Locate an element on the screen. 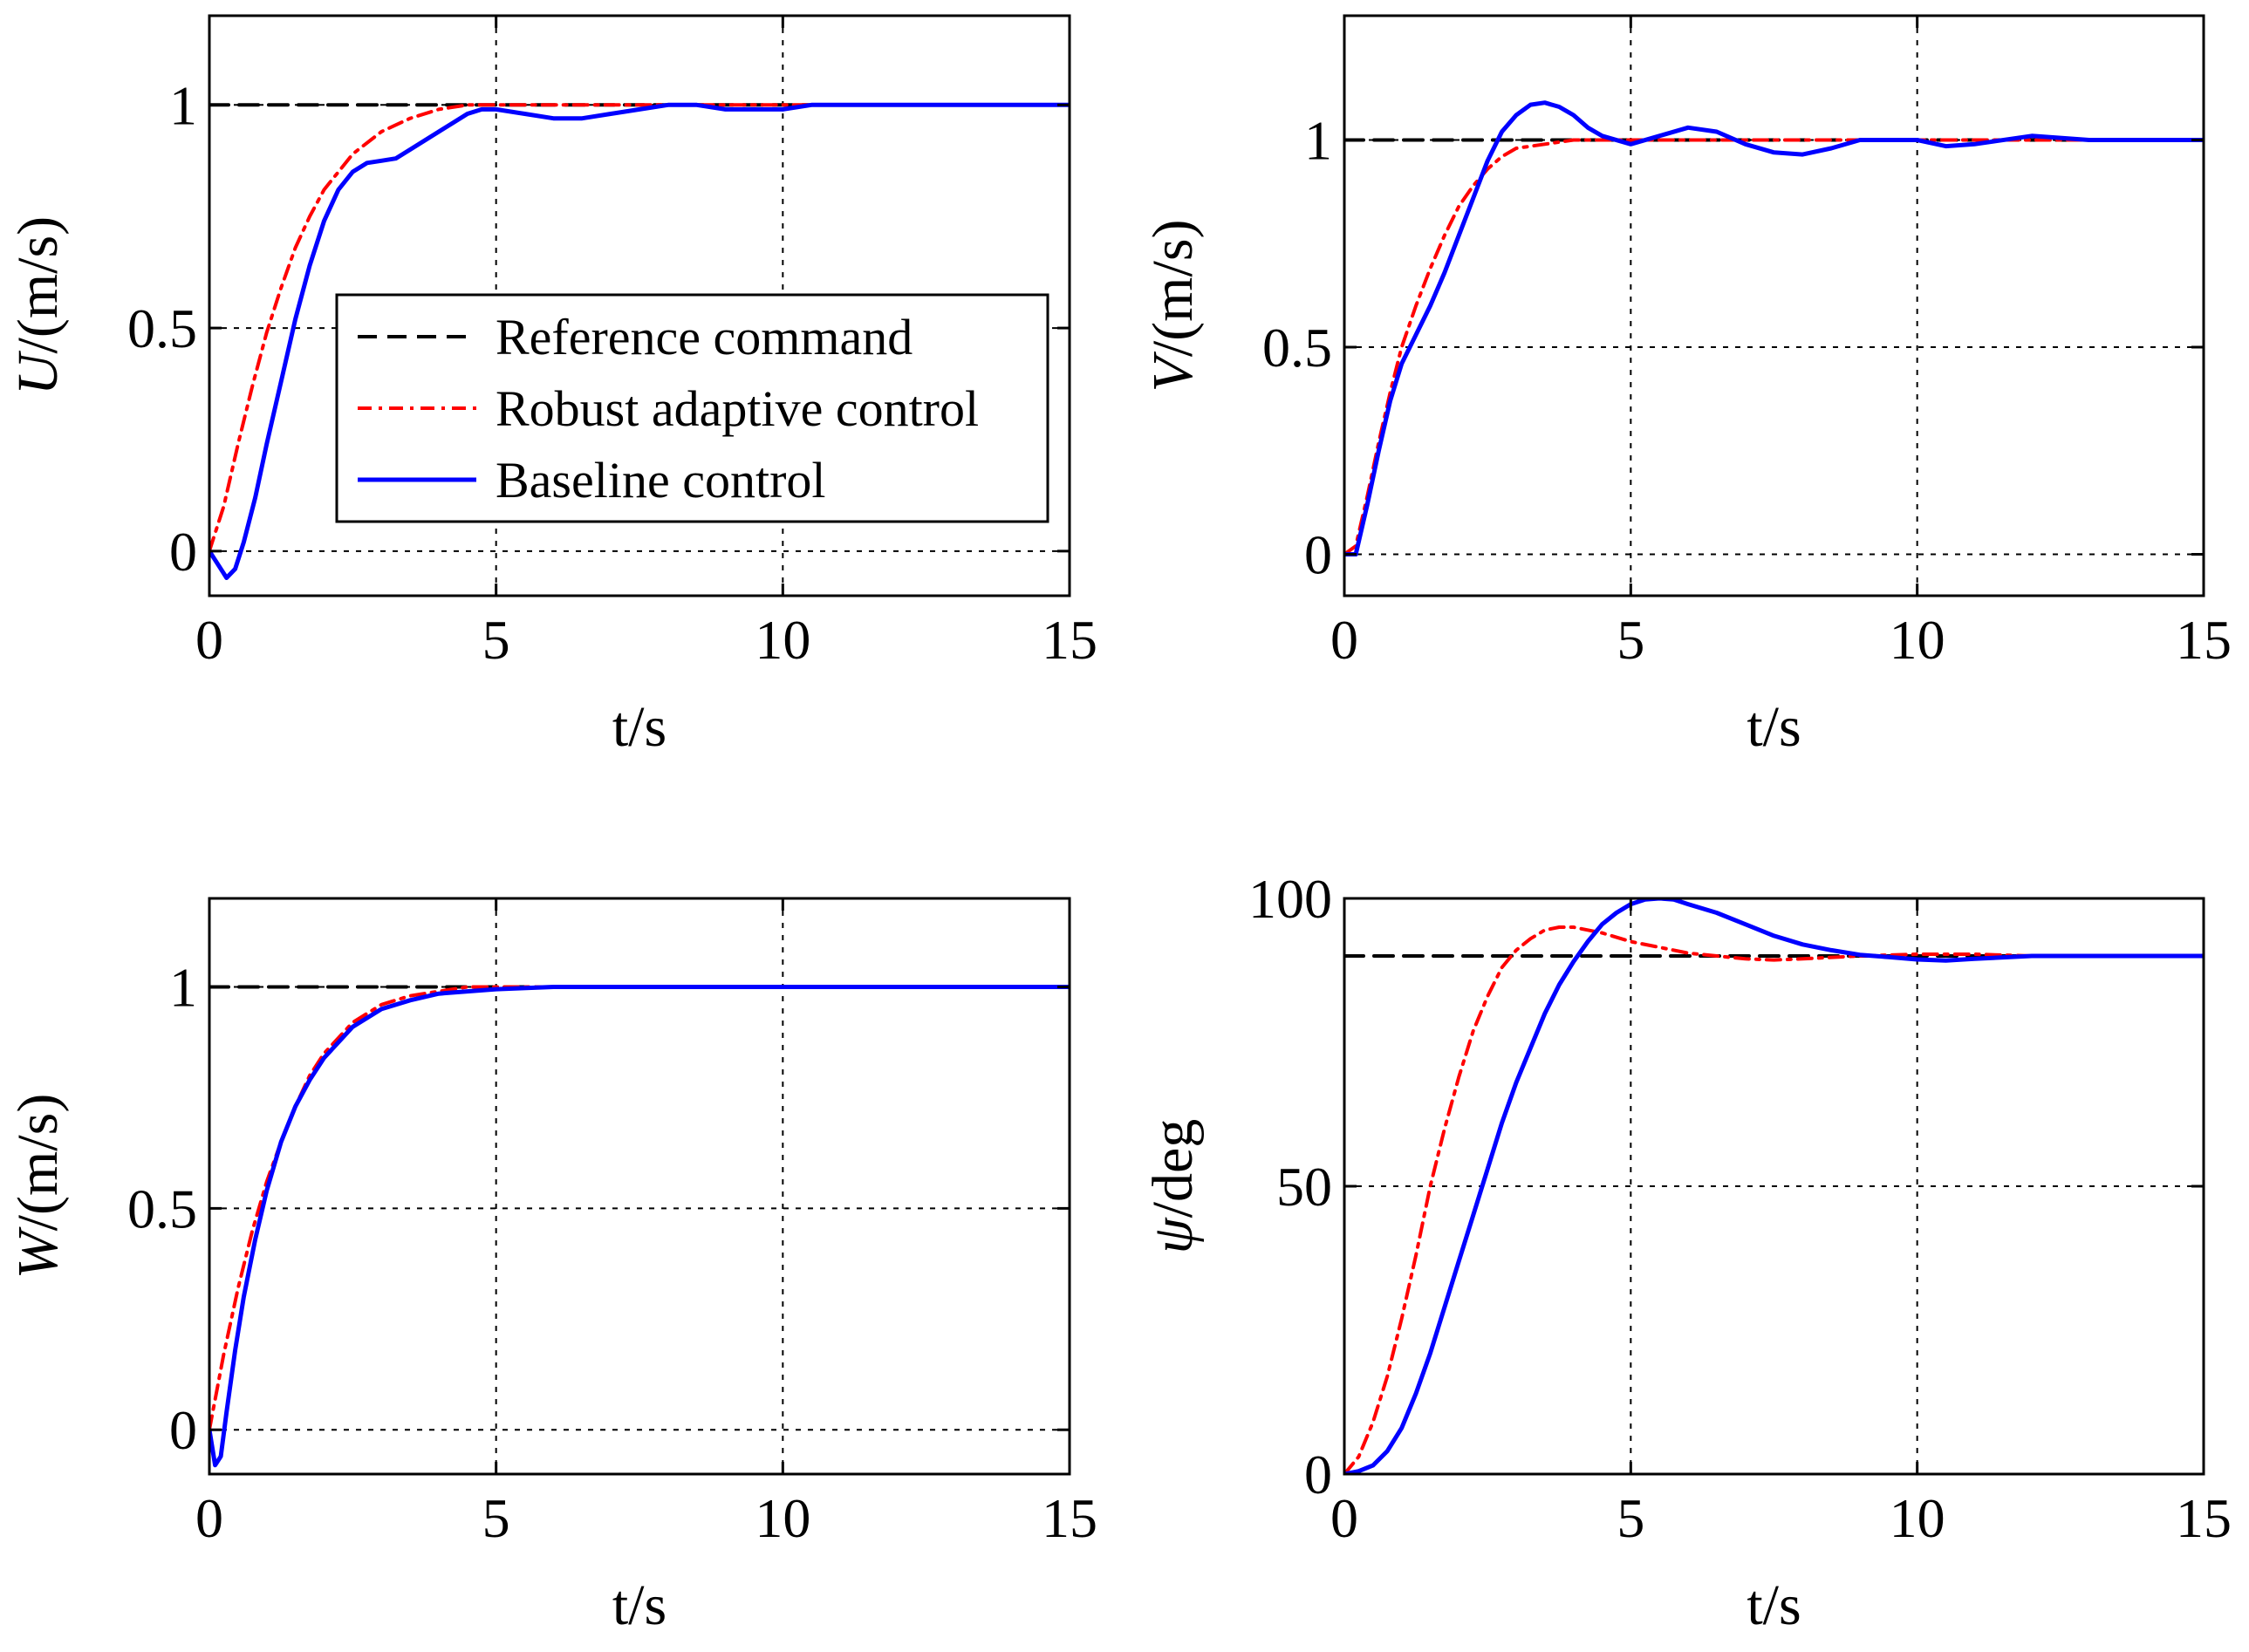 This screenshot has width=2249, height=1652. y-axis-label: V/(m/s) is located at coordinates (1173, 306).